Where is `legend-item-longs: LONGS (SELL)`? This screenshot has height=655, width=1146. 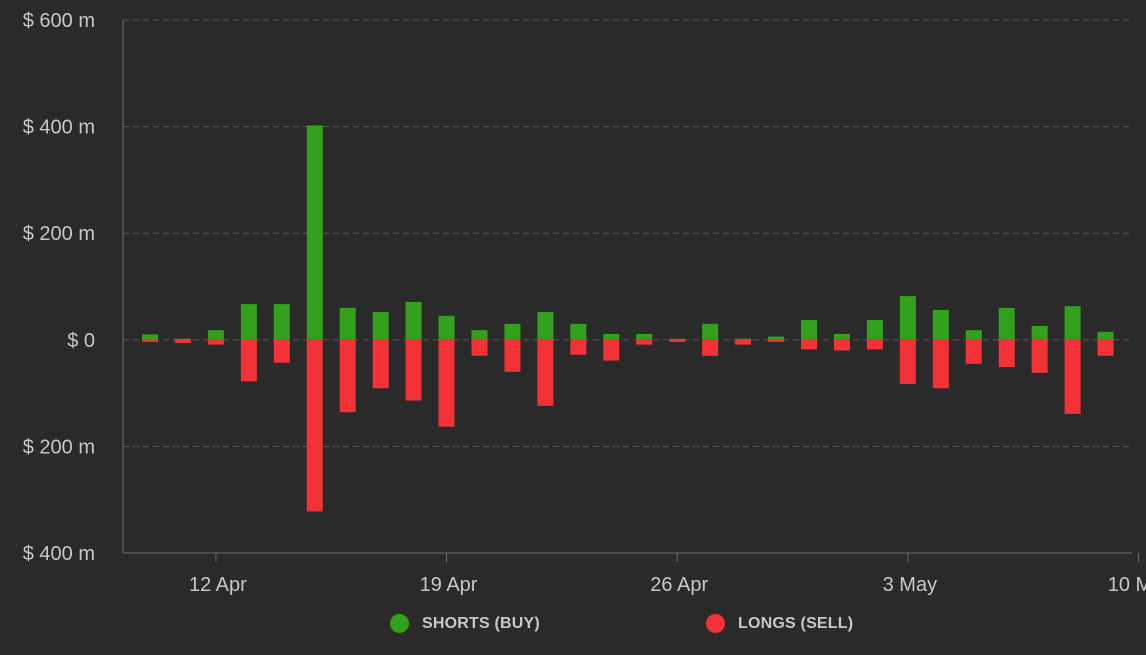 legend-item-longs: LONGS (SELL) is located at coordinates (779, 623).